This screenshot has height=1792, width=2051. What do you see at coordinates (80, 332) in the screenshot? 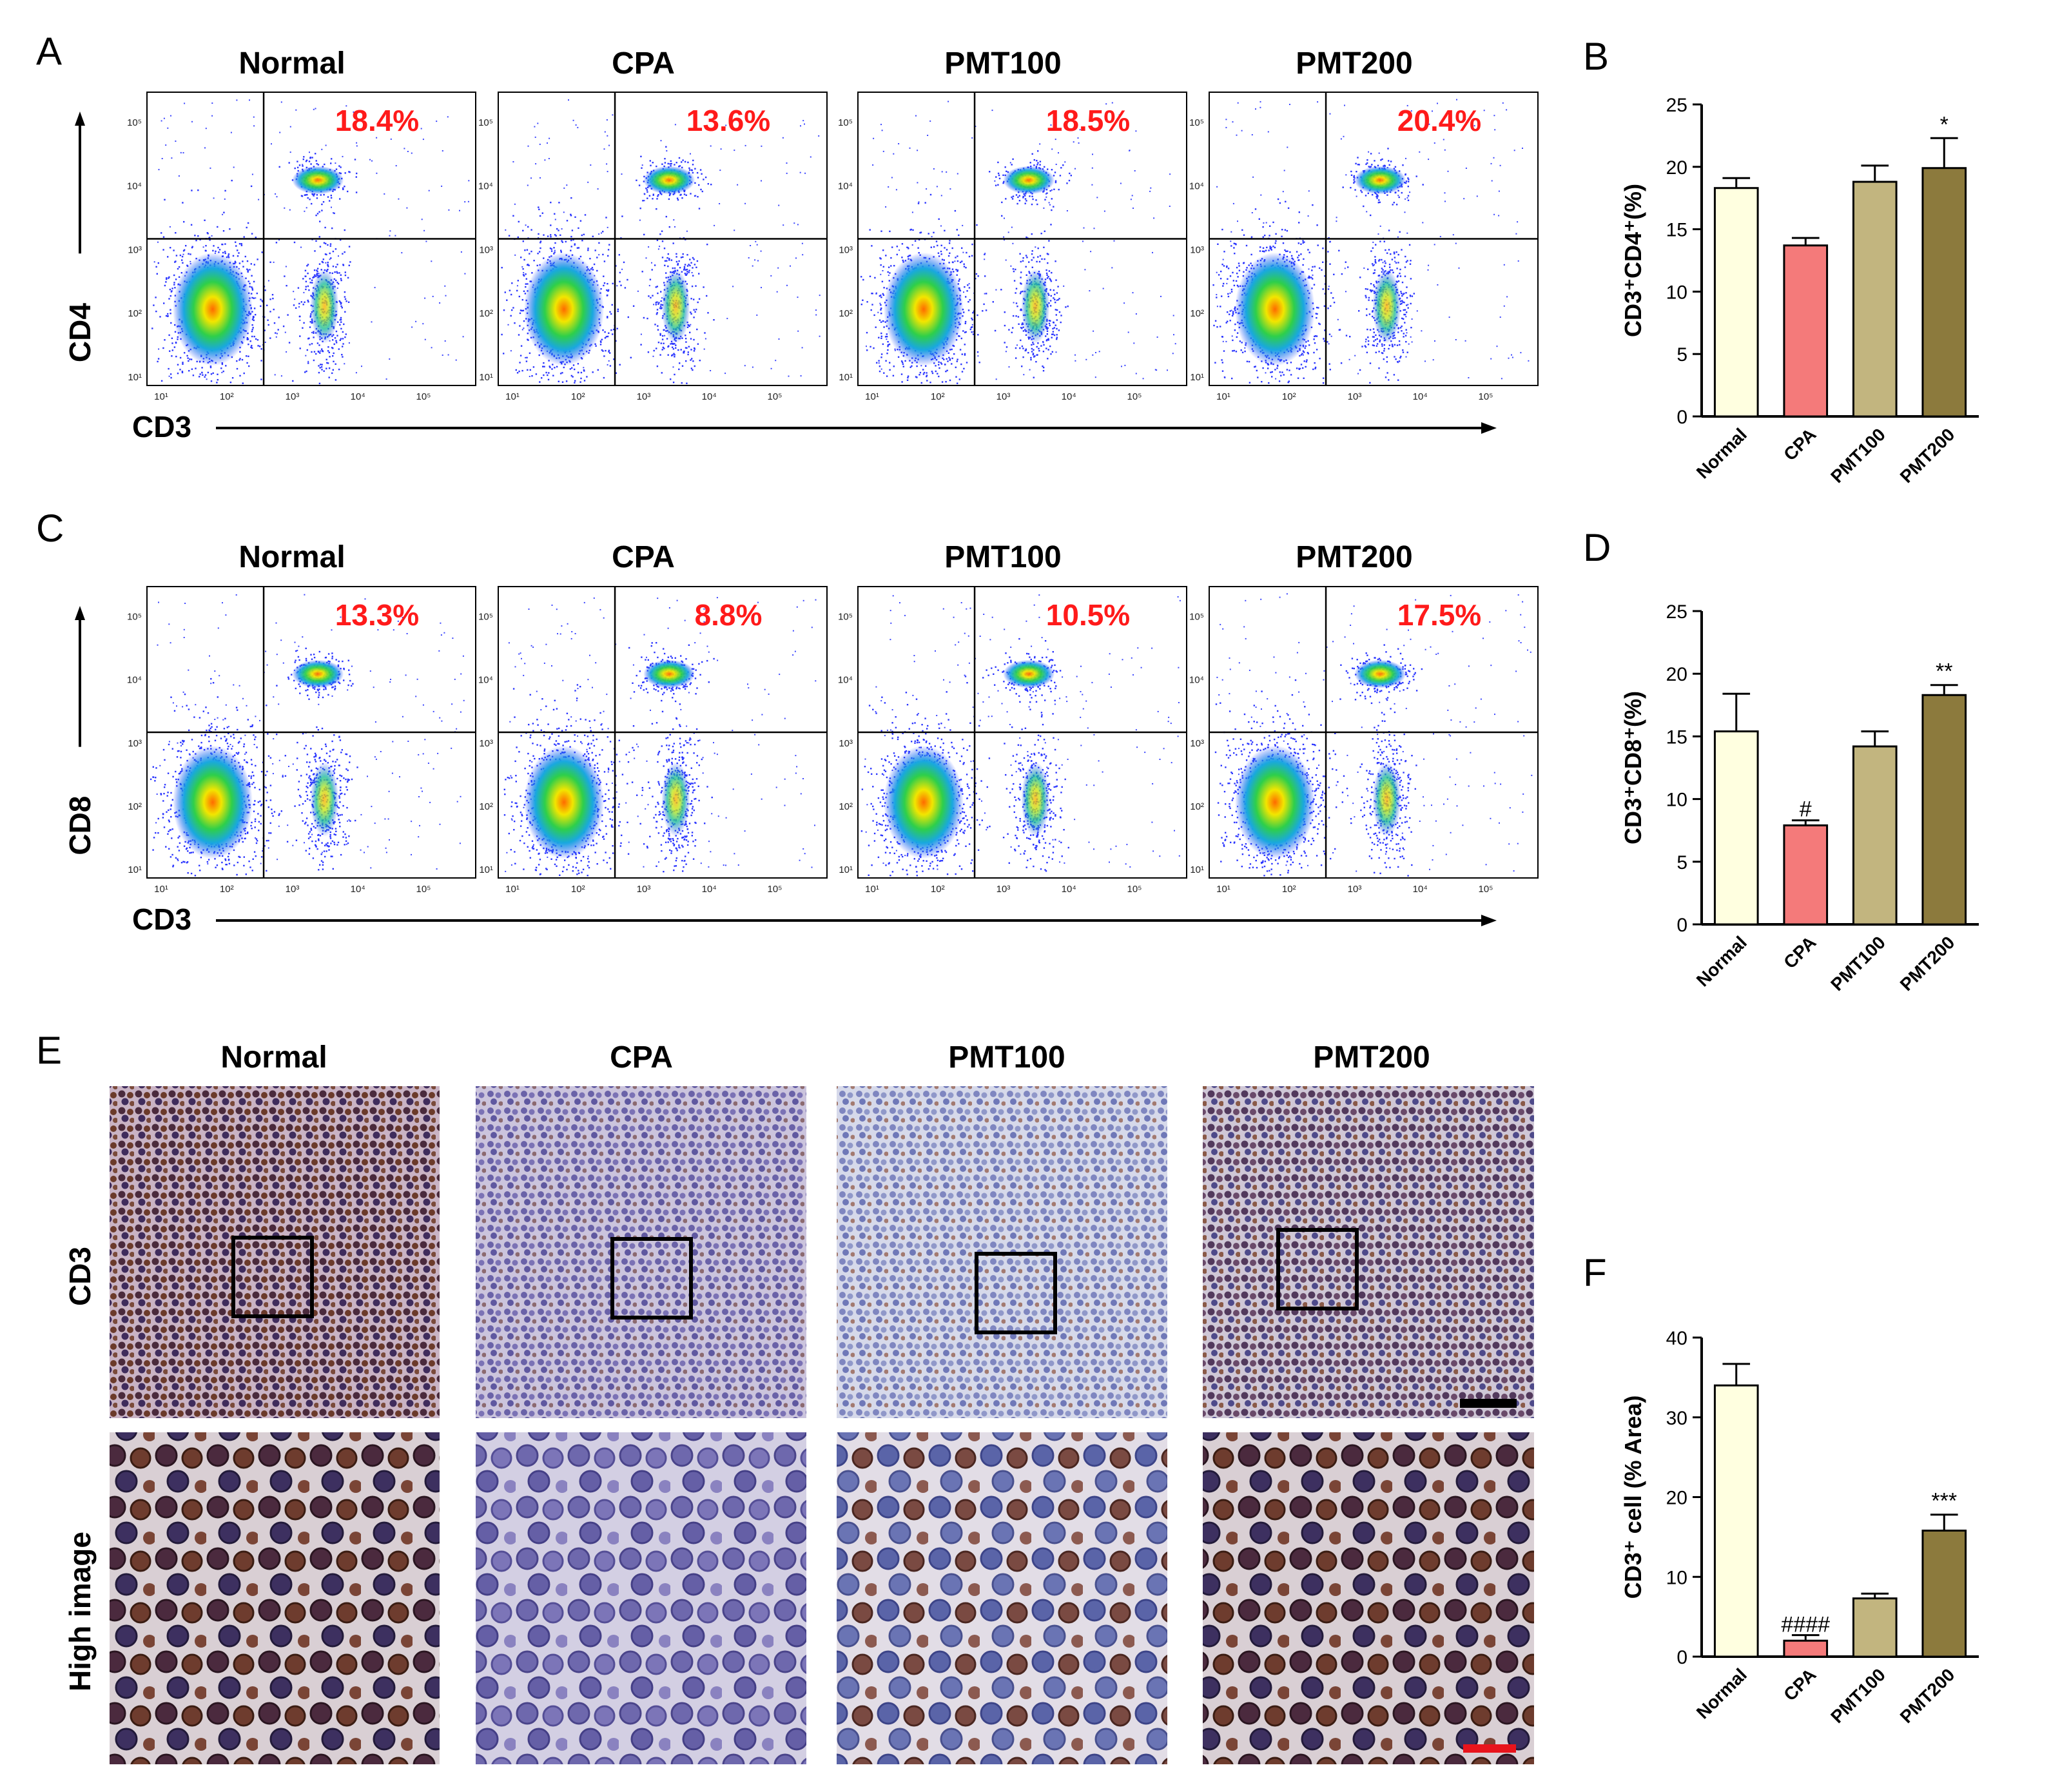
I see `y-axis-marker: CD4` at bounding box center [80, 332].